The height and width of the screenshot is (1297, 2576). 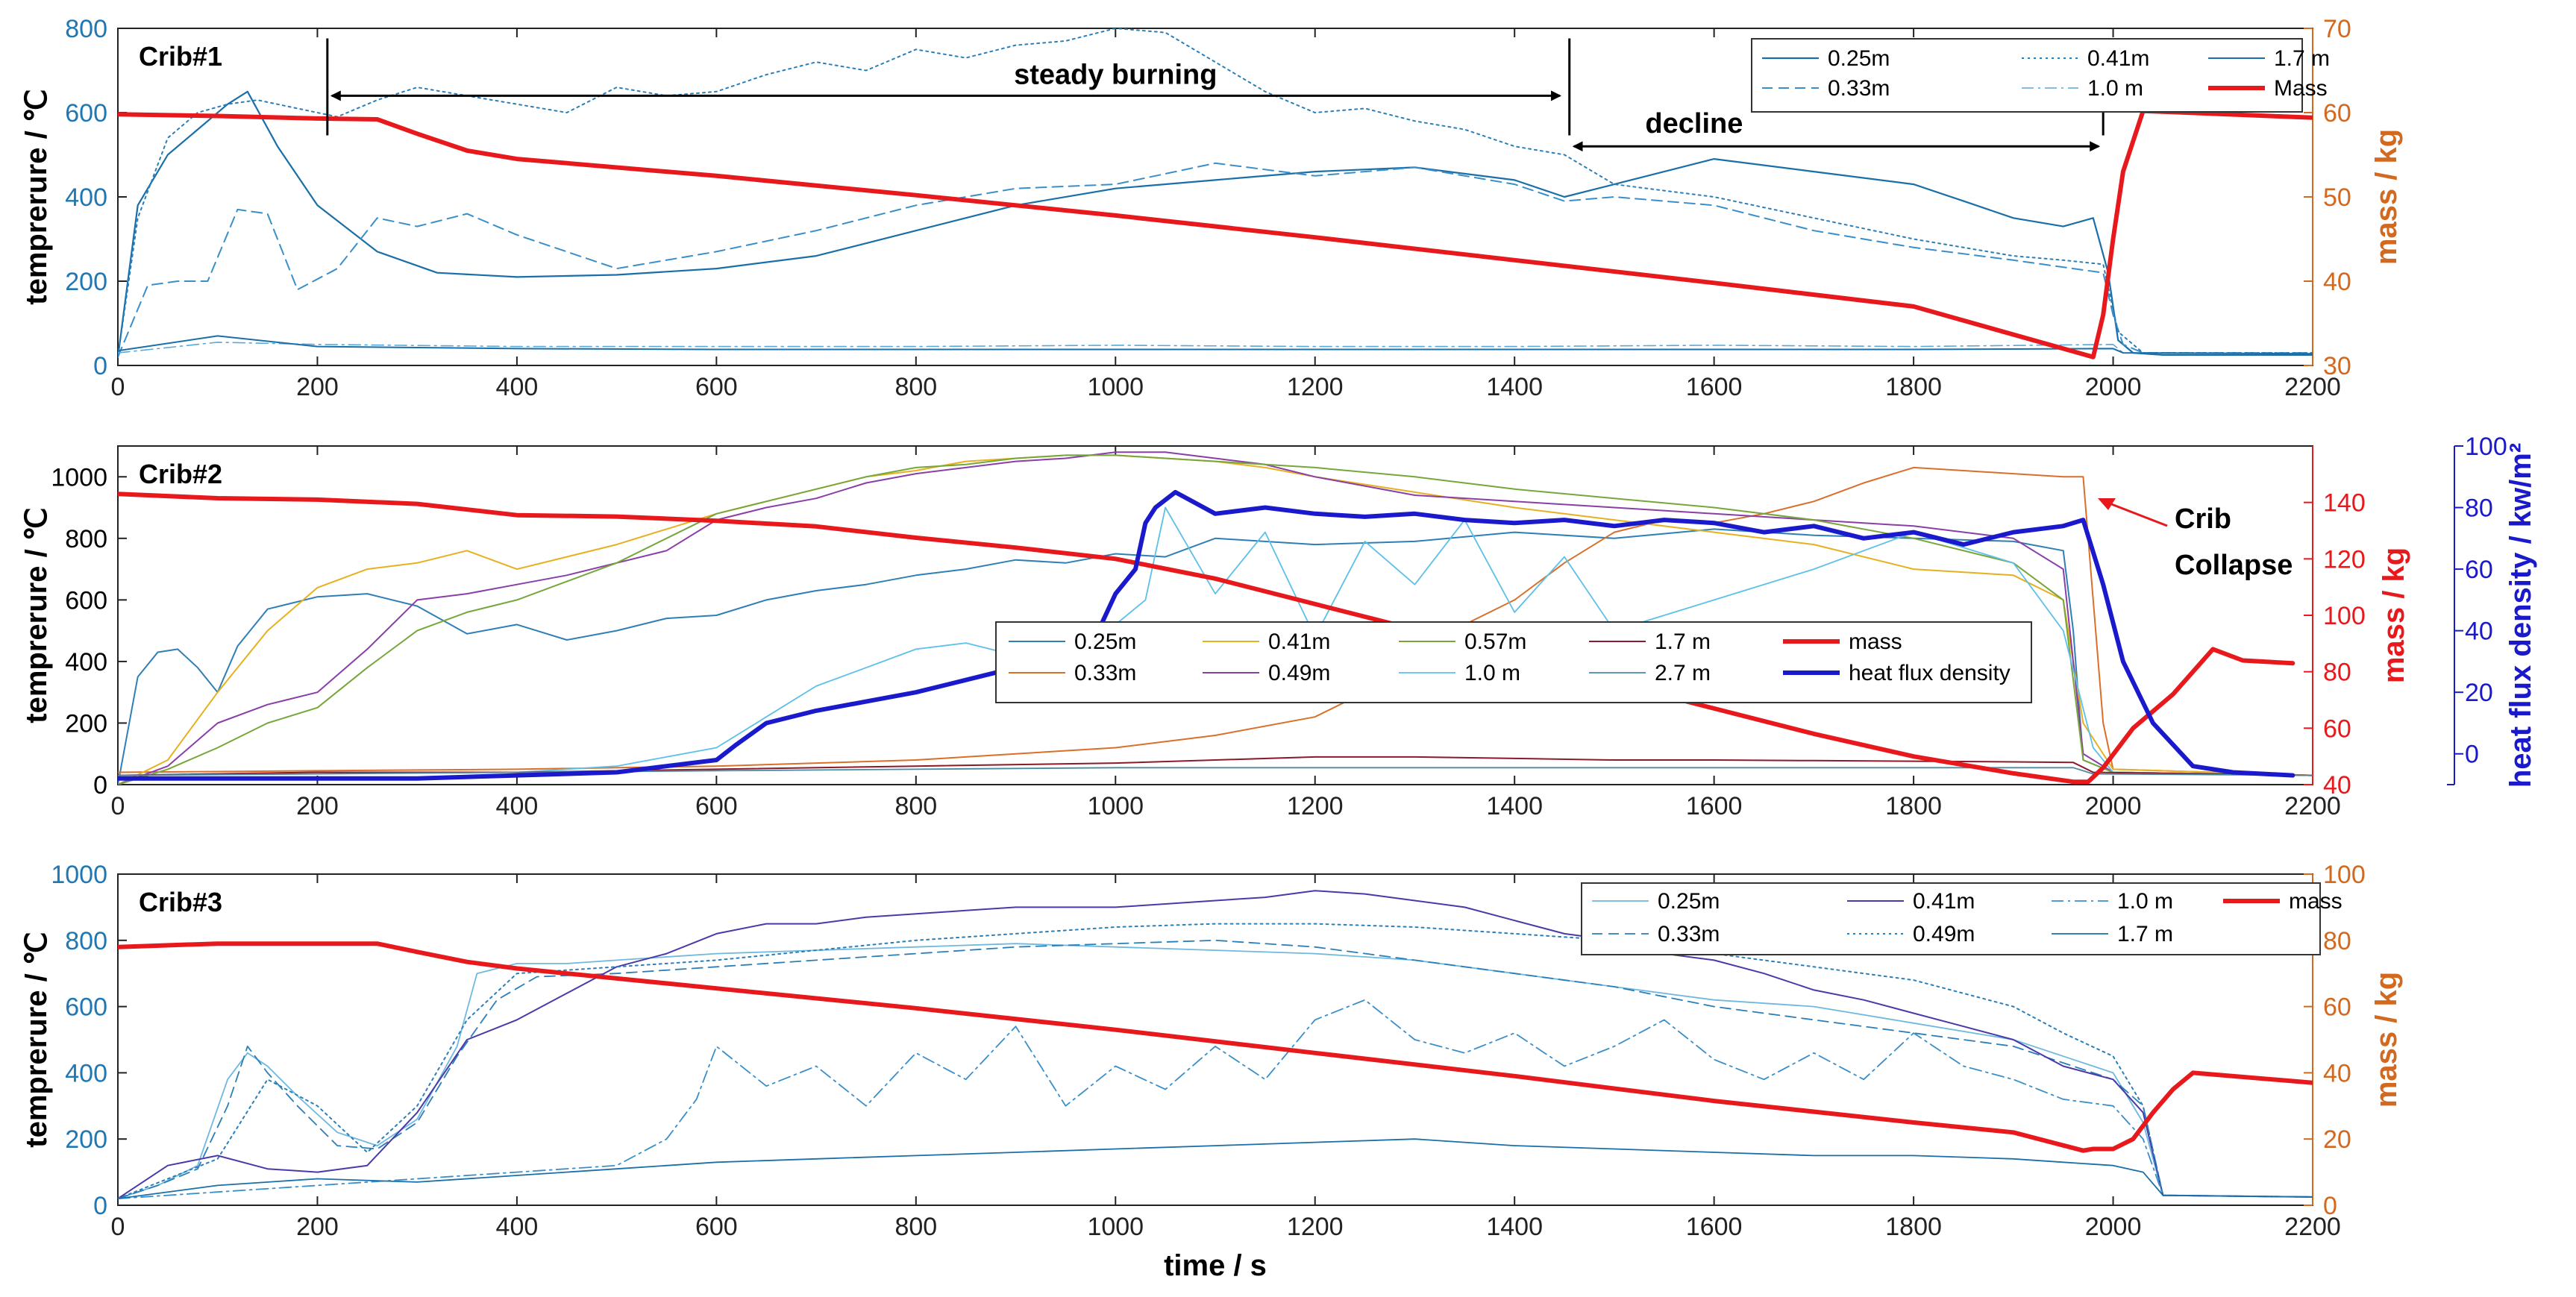 I want to click on x-tick-label: 1000, so click(x=1115, y=806).